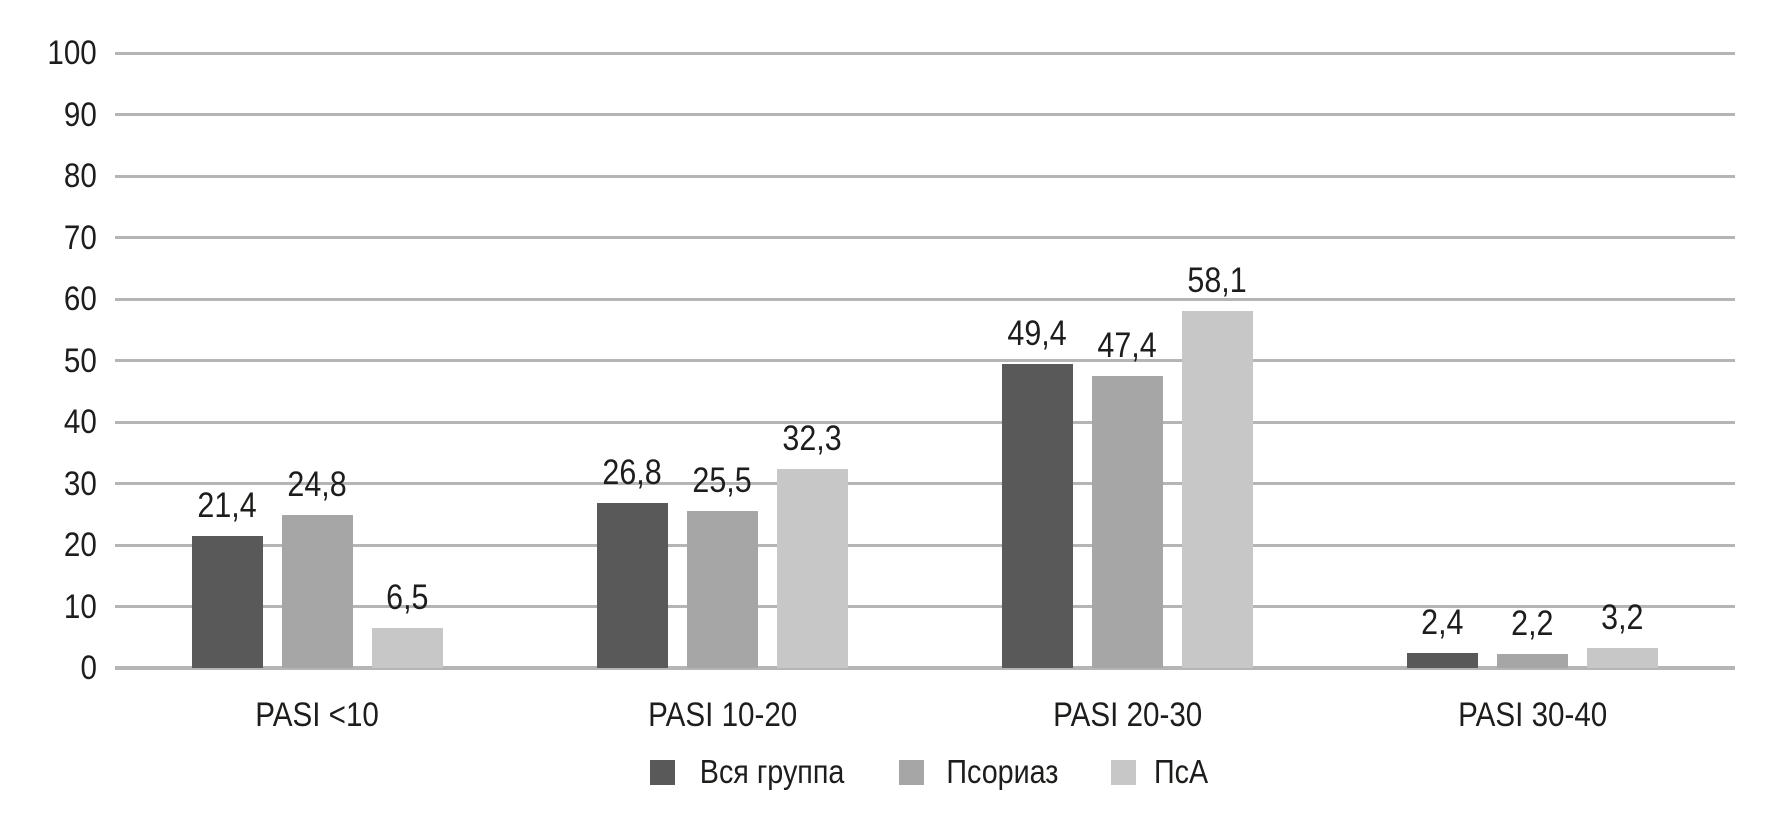 The image size is (1788, 826). What do you see at coordinates (80, 545) in the screenshot?
I see `y-tick-label-text: 20` at bounding box center [80, 545].